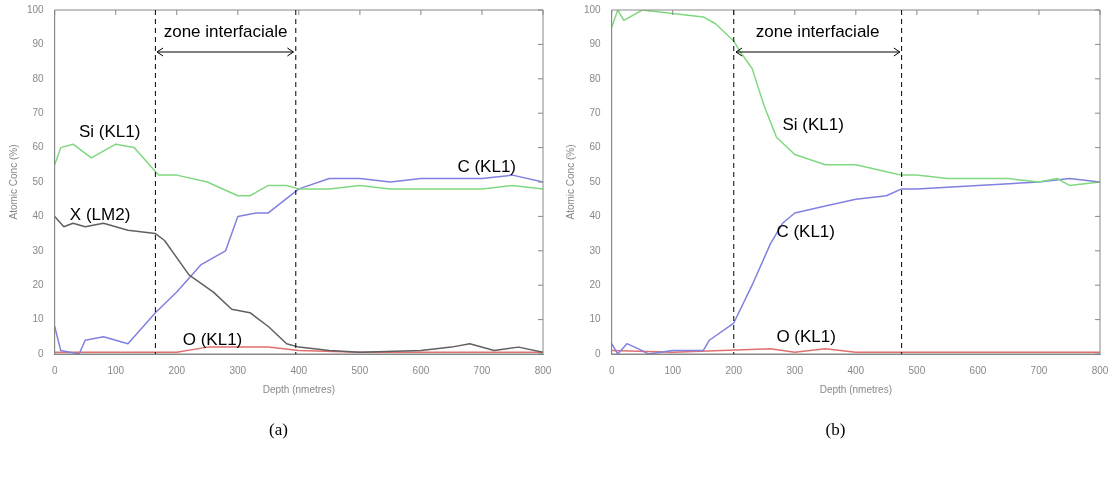  What do you see at coordinates (100, 214) in the screenshot?
I see `annotation: X (LM2)` at bounding box center [100, 214].